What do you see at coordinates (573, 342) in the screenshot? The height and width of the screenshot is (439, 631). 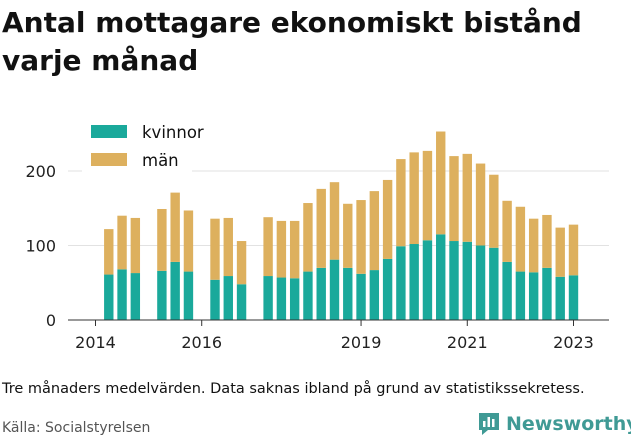 I see `x-tick-label: 2023` at bounding box center [573, 342].